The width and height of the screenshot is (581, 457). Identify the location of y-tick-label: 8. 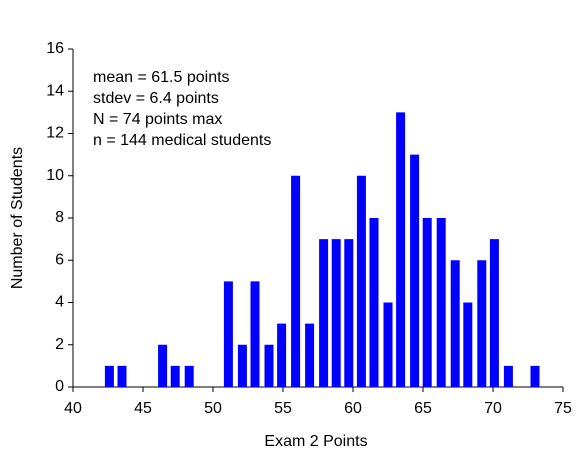
(59, 217).